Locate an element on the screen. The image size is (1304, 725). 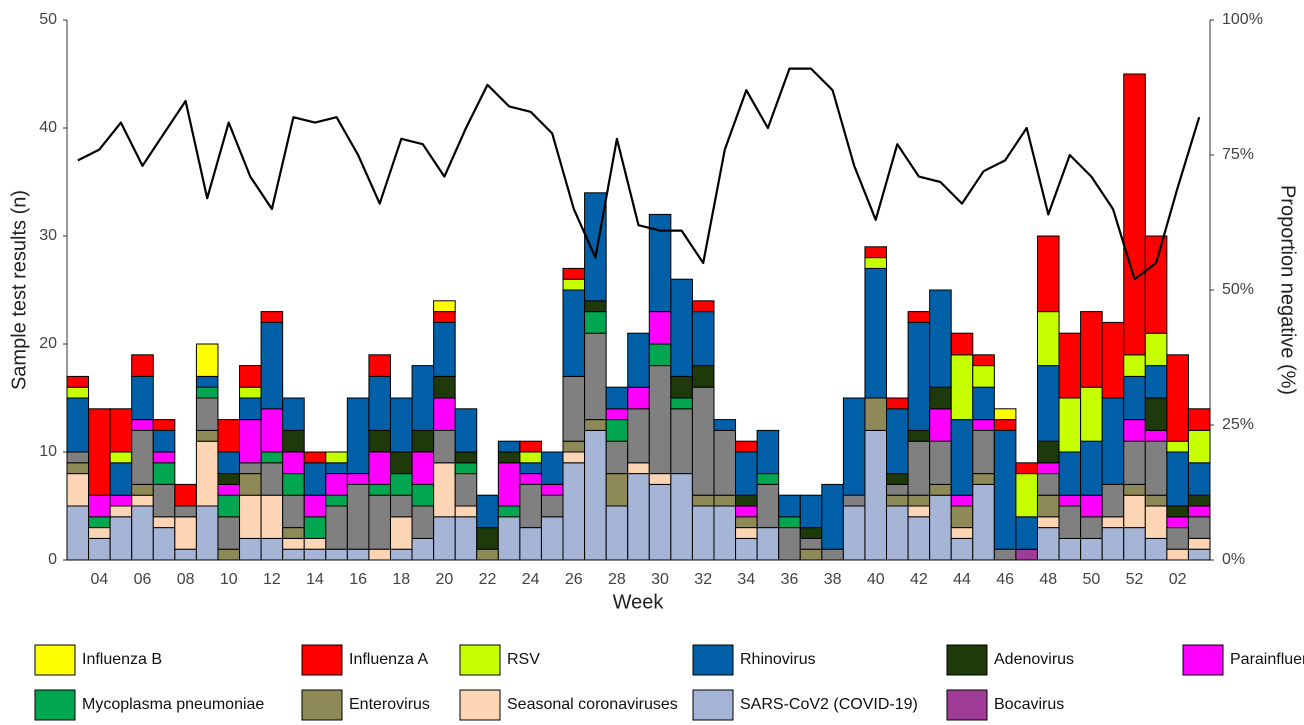
x-tick-label: 10 is located at coordinates (229, 579).